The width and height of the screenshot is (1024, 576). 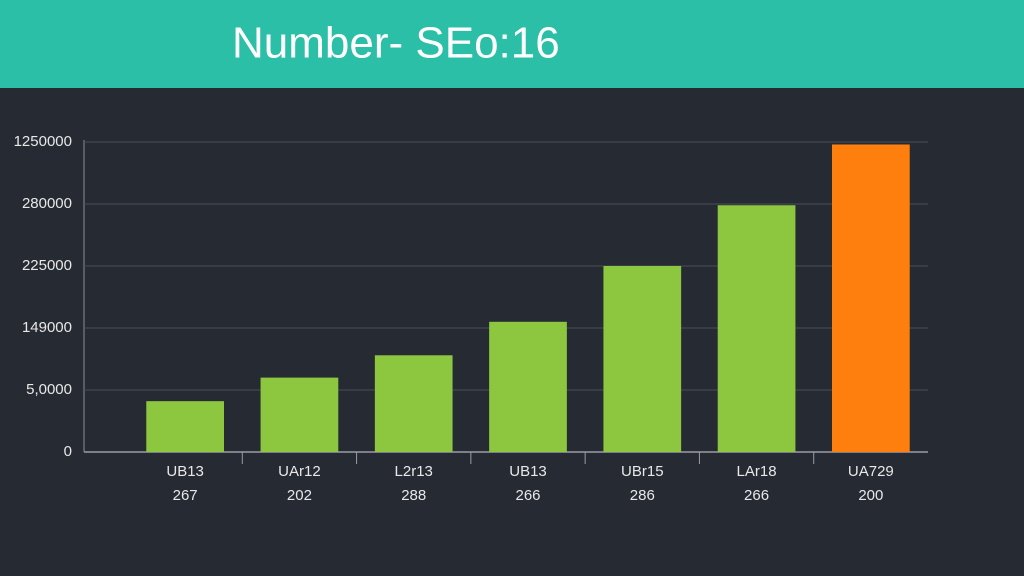 What do you see at coordinates (47, 327) in the screenshot?
I see `y-tick-label: 149000` at bounding box center [47, 327].